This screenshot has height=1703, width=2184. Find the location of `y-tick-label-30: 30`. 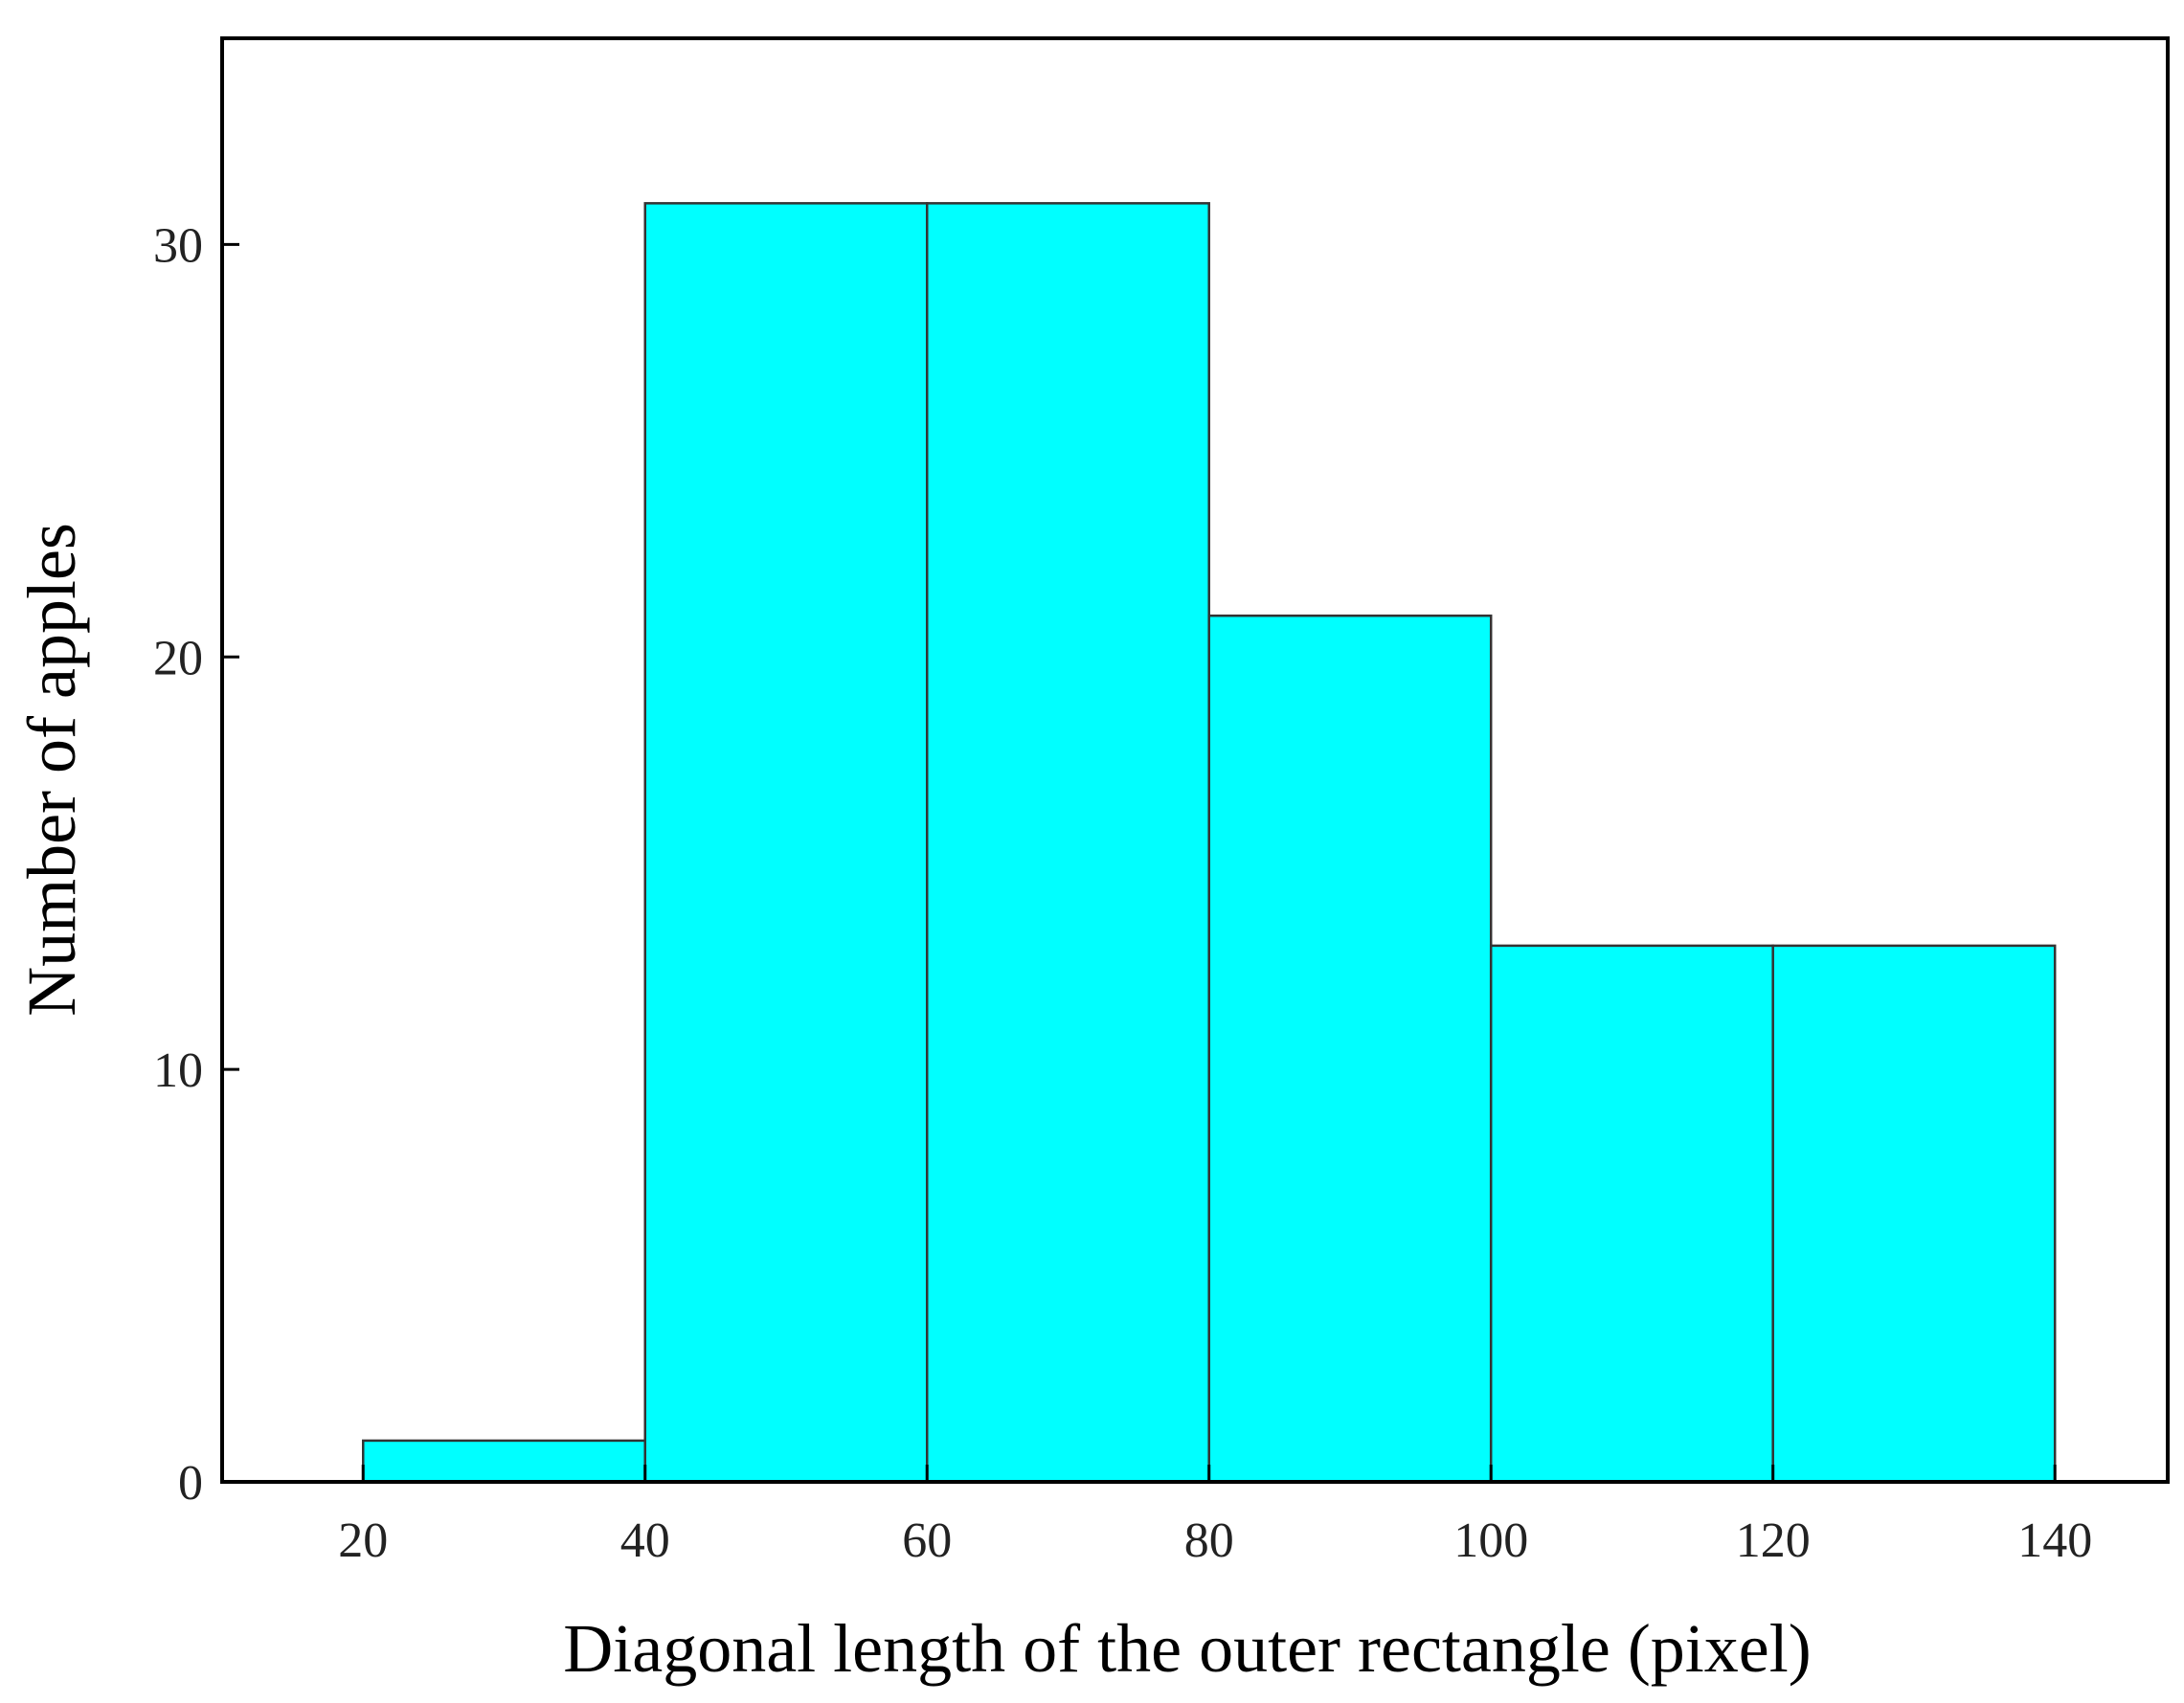

y-tick-label-30: 30 is located at coordinates (178, 245).